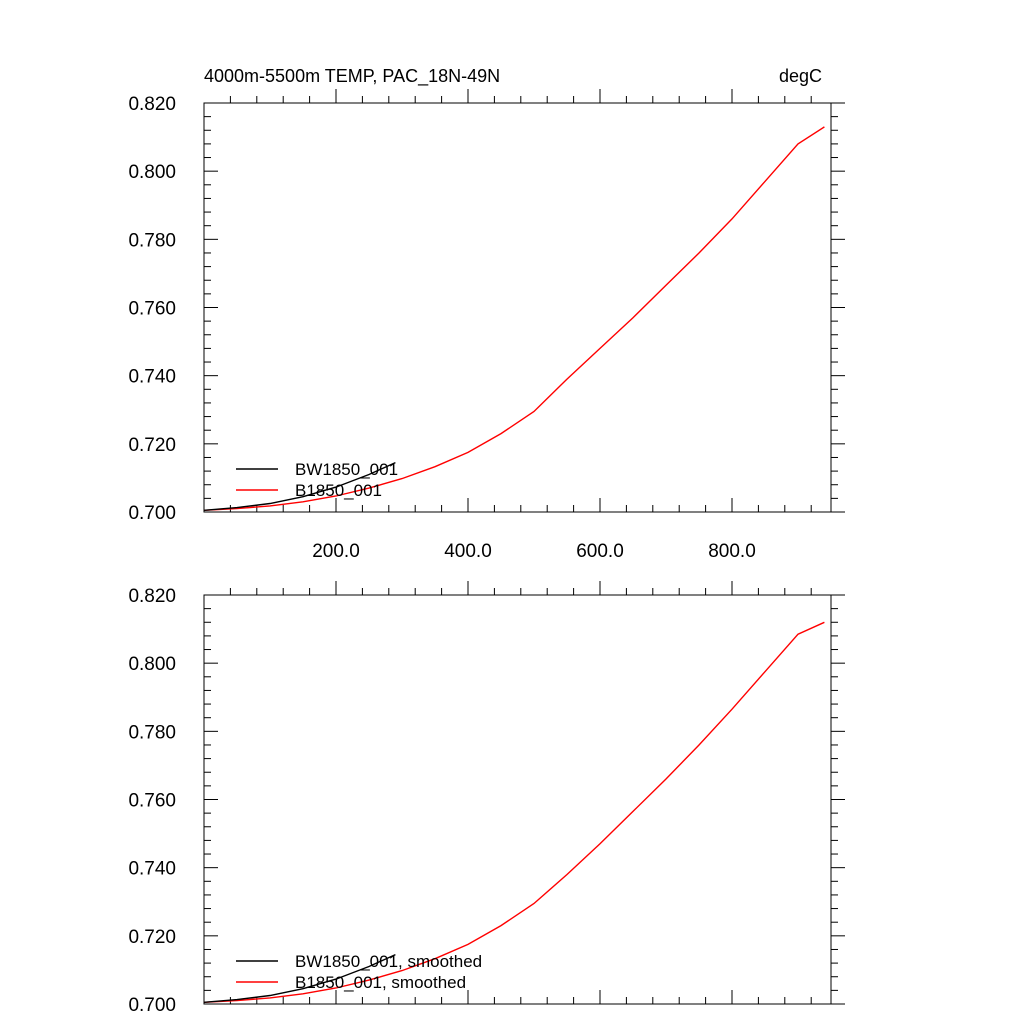 The image size is (1024, 1024). I want to click on bottom-legend-label-bw1850: BW1850_001, smoothed, so click(388, 961).